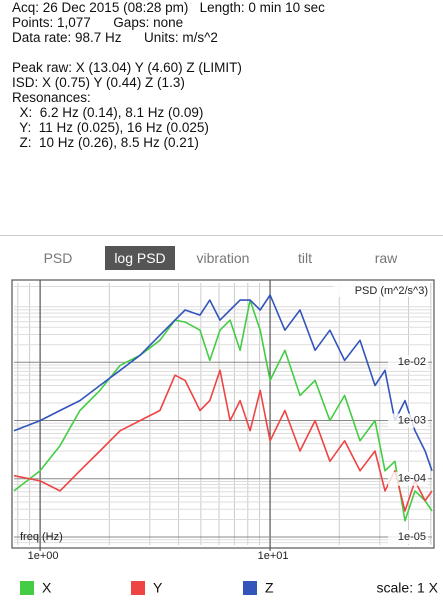 This screenshot has height=600, width=443. I want to click on y-tick-label: 1e-03, so click(412, 420).